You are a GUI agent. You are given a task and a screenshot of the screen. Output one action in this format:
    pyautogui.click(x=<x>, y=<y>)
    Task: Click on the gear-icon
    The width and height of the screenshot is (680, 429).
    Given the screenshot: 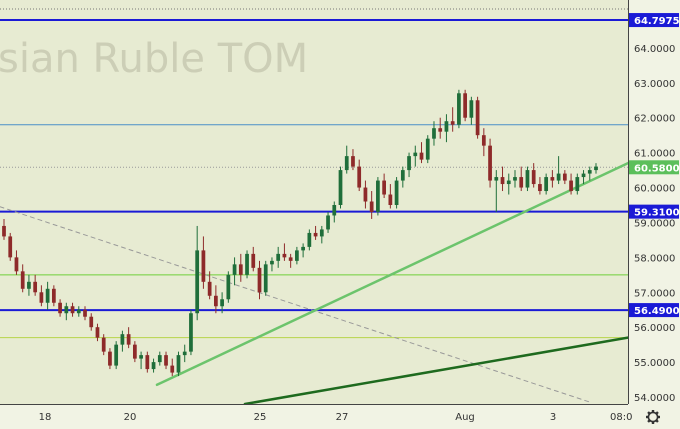 What is the action you would take?
    pyautogui.click(x=653, y=417)
    